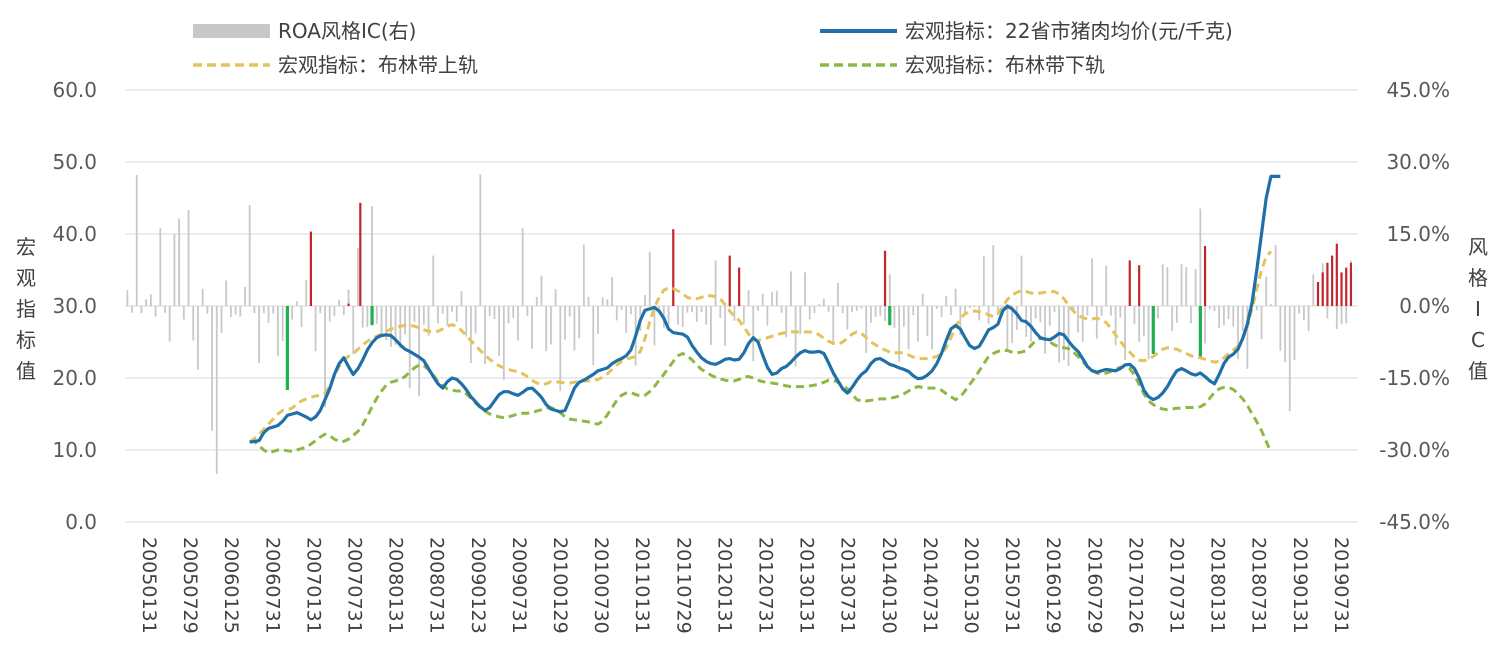 This screenshot has width=1500, height=654. I want to click on y-left-tick-label: 0.0, so click(81, 522).